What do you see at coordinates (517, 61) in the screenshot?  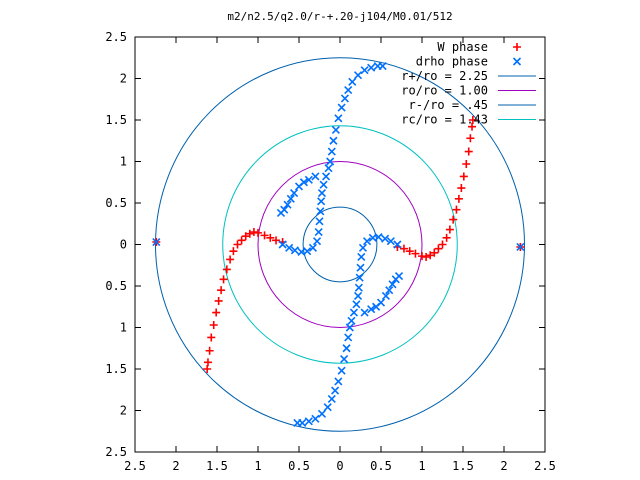 I see `legend-sample-cross` at bounding box center [517, 61].